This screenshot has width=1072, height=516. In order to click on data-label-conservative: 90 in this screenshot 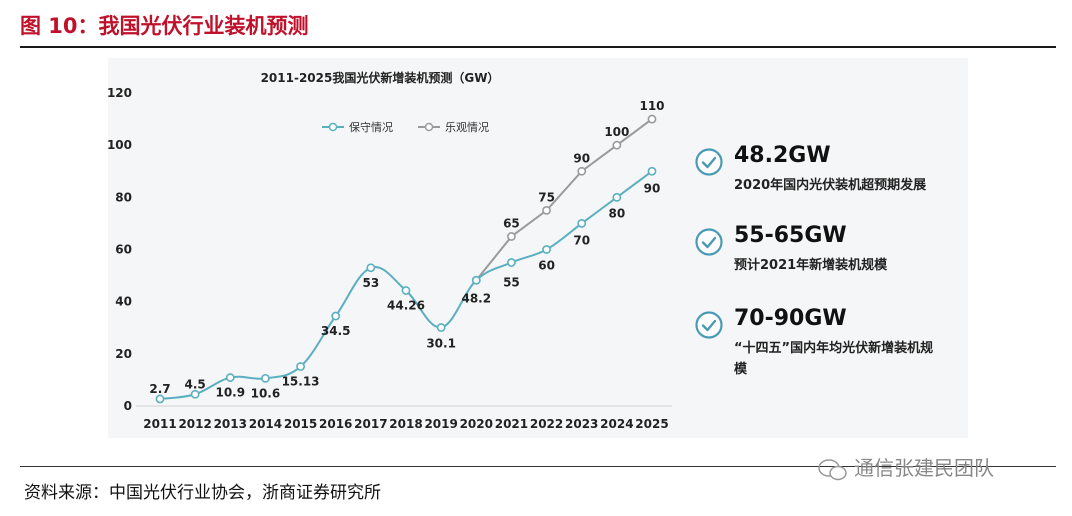, I will do `click(652, 188)`.